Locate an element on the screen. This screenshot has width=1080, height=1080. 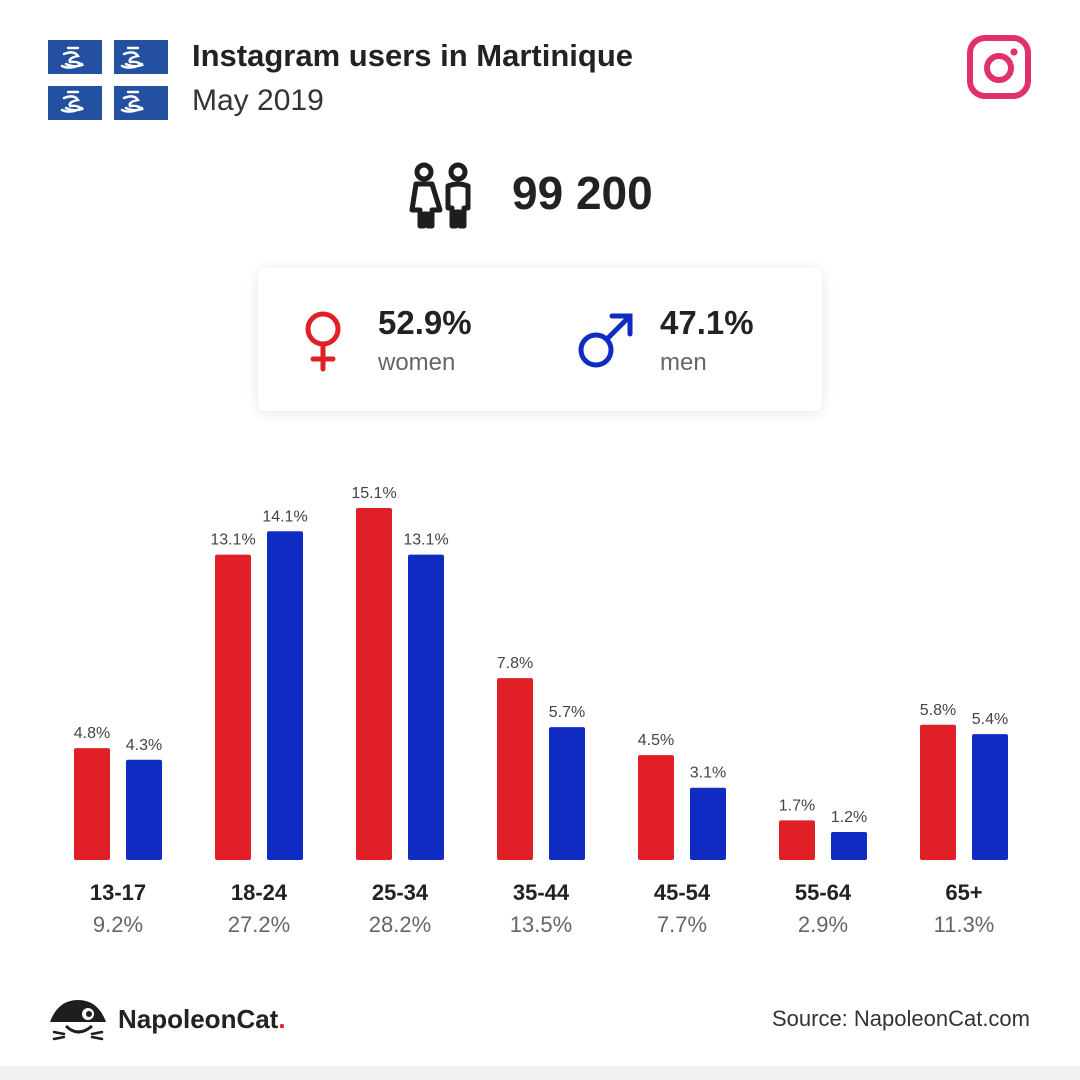
martinique-flag-icon is located at coordinates (108, 80).